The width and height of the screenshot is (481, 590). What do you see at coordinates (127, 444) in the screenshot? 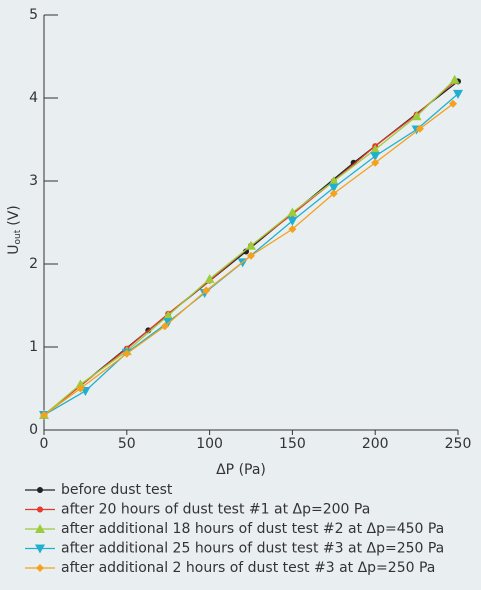
I see `x-tick-label: 50` at bounding box center [127, 444].